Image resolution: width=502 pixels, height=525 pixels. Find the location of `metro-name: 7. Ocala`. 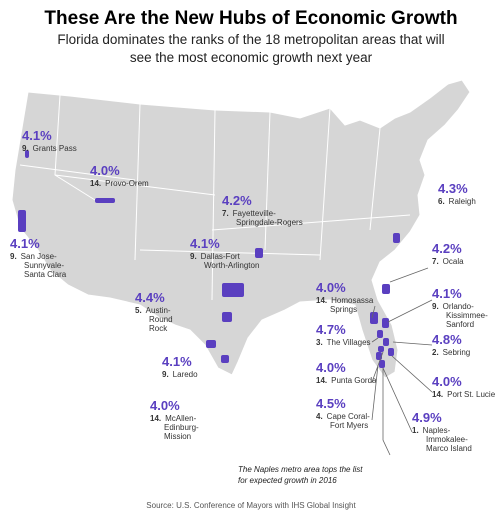

metro-name: 7. Ocala is located at coordinates (448, 261).